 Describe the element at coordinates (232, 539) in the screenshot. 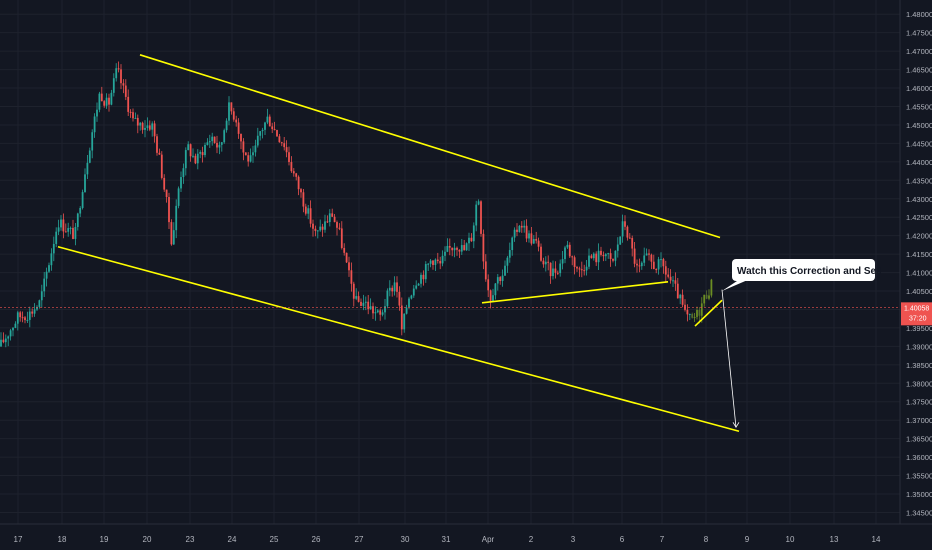

I see `time-tick-label: 24` at that location.